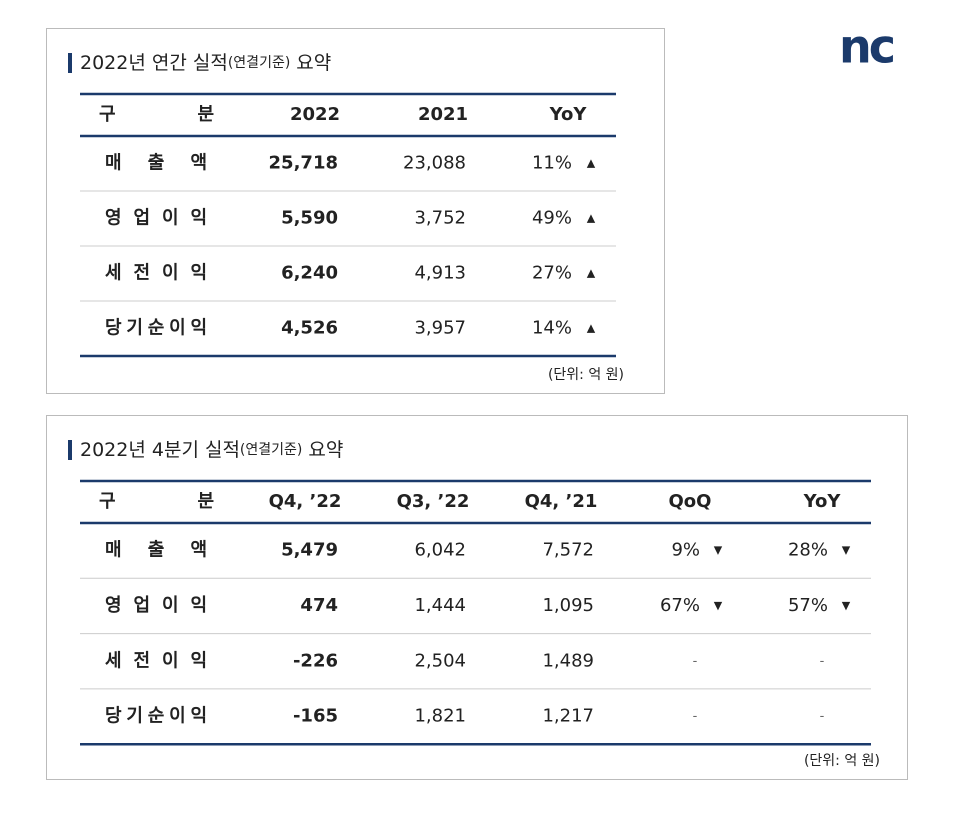 Image resolution: width=960 pixels, height=816 pixels. What do you see at coordinates (440, 605) in the screenshot?
I see `cell: 1,444` at bounding box center [440, 605].